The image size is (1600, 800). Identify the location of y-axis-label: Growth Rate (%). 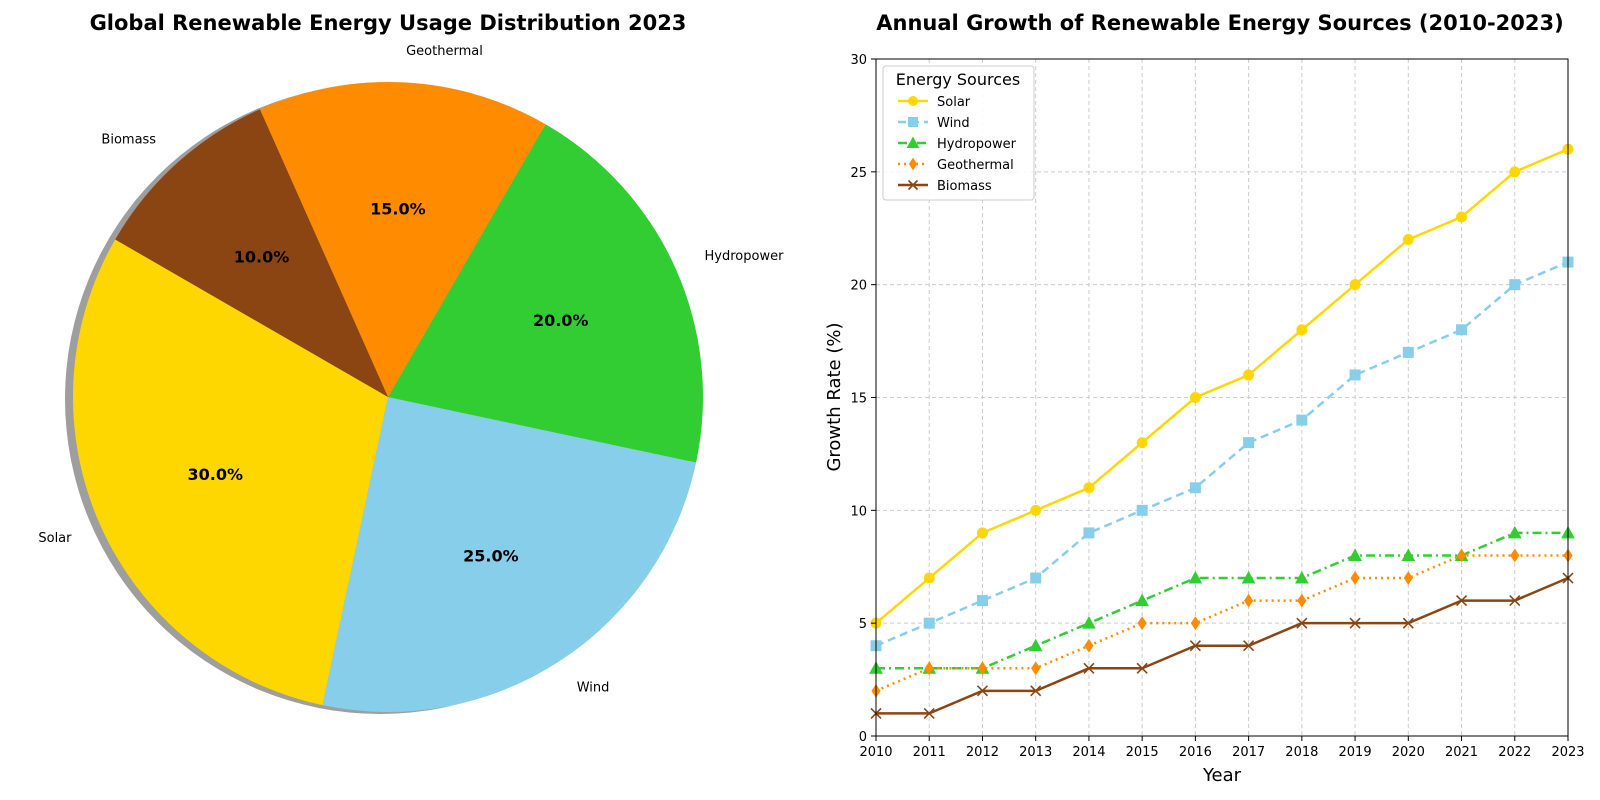
(834, 396).